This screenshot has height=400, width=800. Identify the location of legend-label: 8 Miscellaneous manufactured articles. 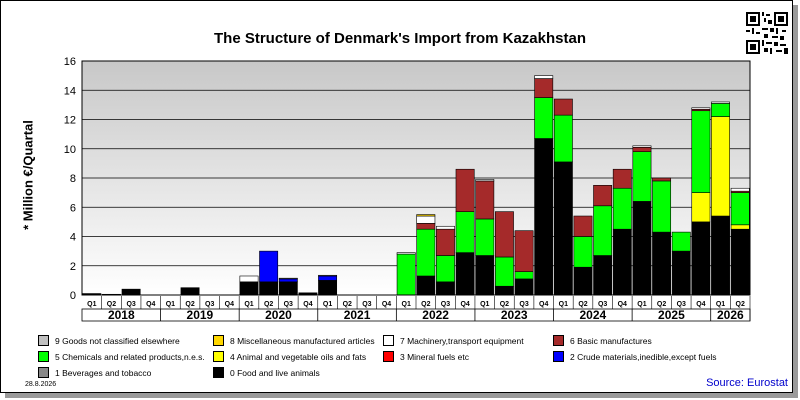
(302, 340).